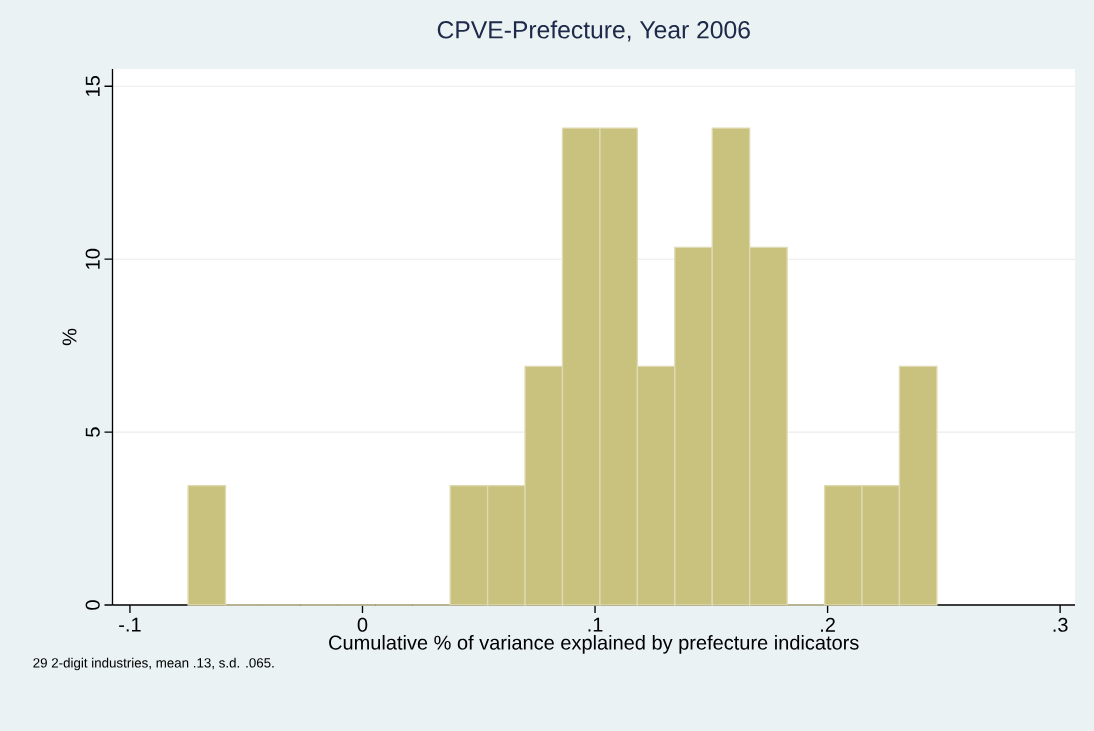  What do you see at coordinates (130, 624) in the screenshot?
I see `x-tick-label: -.1` at bounding box center [130, 624].